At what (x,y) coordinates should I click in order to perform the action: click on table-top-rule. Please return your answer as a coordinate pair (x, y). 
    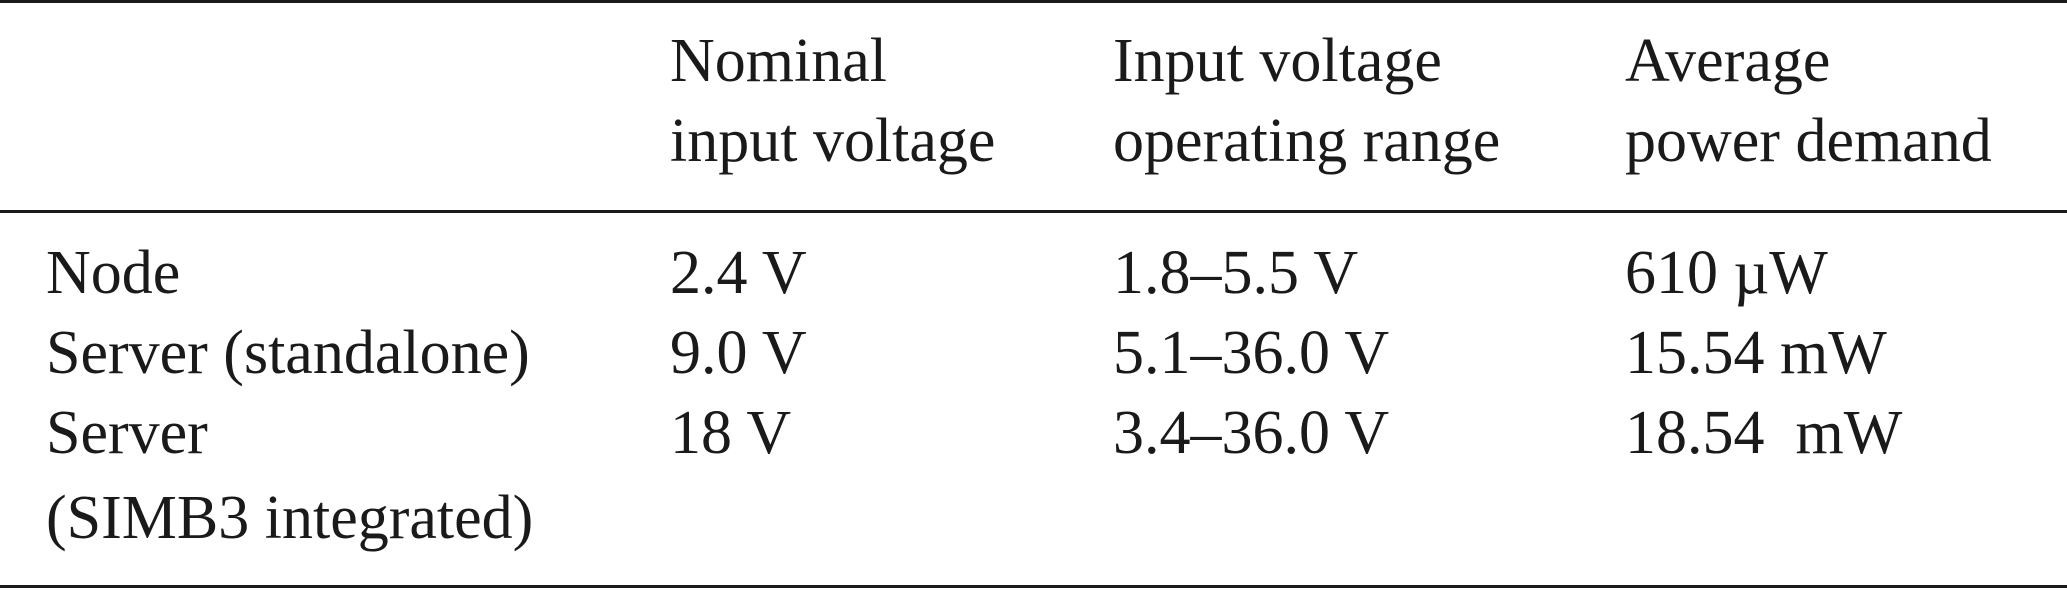
    Looking at the image, I should click on (1033, 1).